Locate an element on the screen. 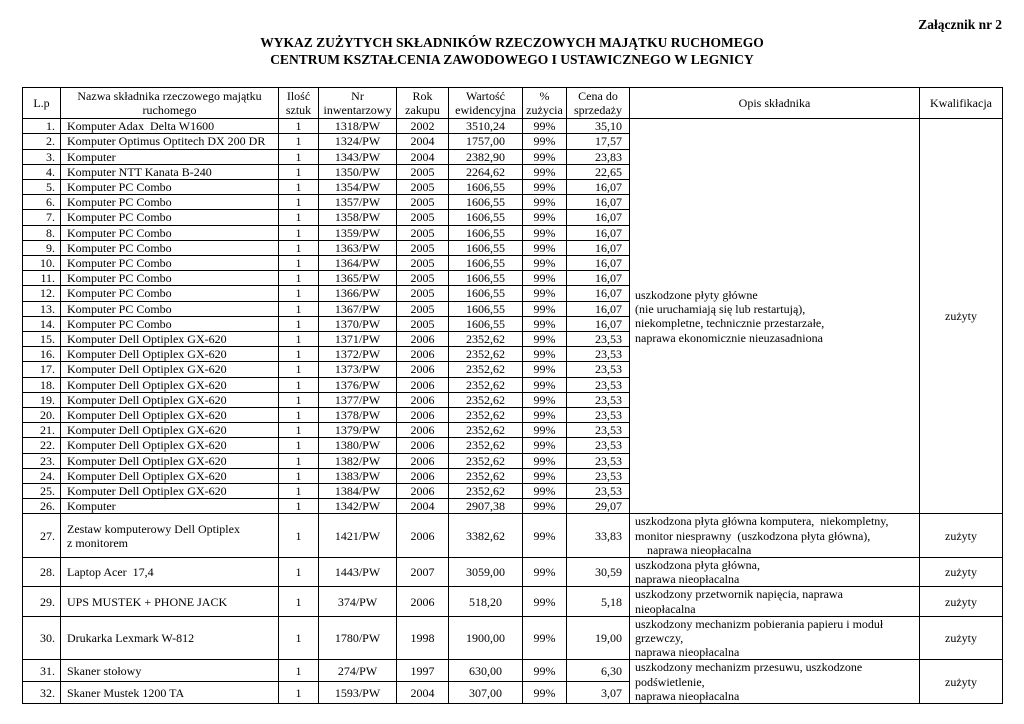  cell-lp: 5. is located at coordinates (41, 187).